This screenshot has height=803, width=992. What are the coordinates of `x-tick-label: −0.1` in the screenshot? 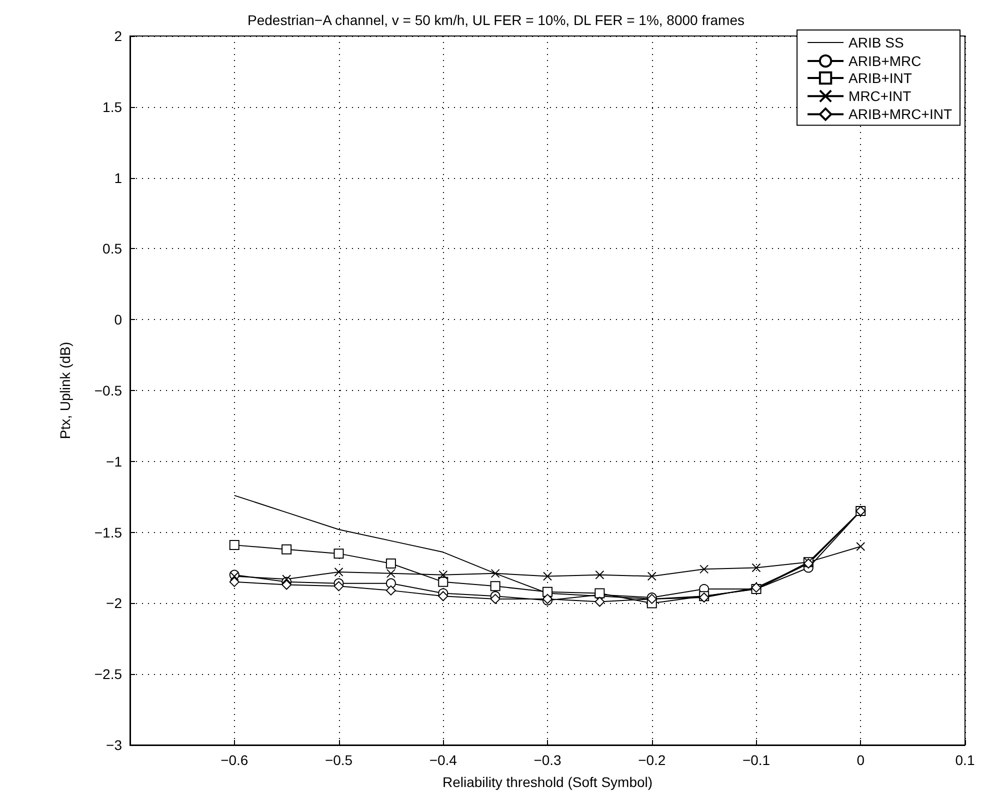 It's located at (756, 760).